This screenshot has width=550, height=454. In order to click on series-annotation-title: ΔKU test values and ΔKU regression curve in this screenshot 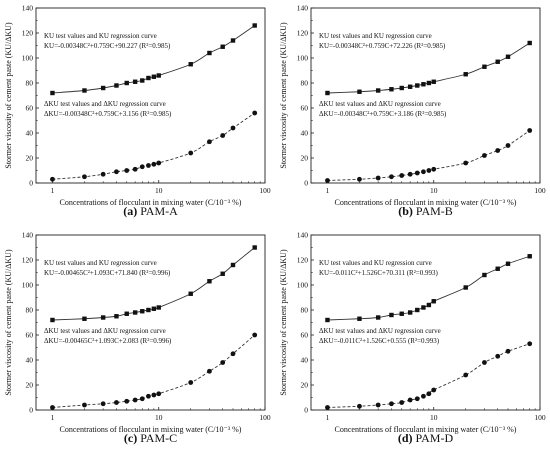, I will do `click(380, 331)`.